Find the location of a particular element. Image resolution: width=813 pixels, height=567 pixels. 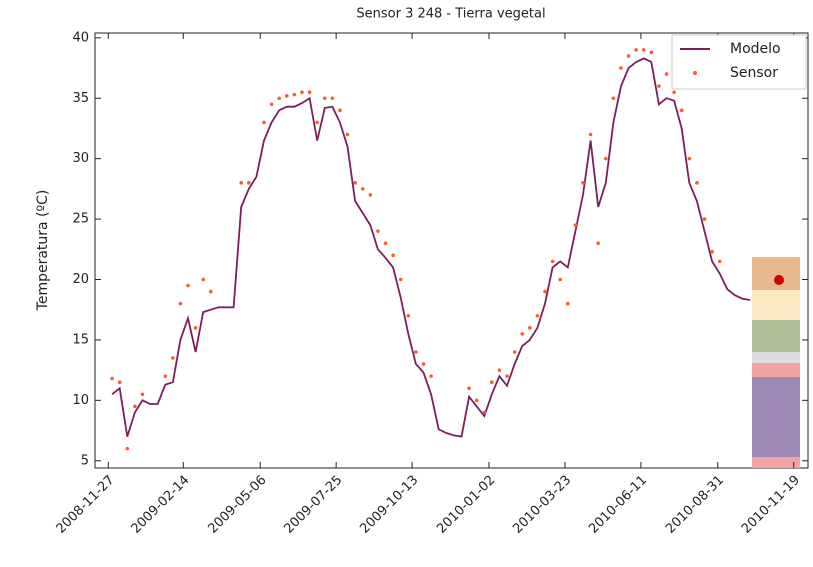

x-tick-label: 2010-01-02 is located at coordinates (466, 505).